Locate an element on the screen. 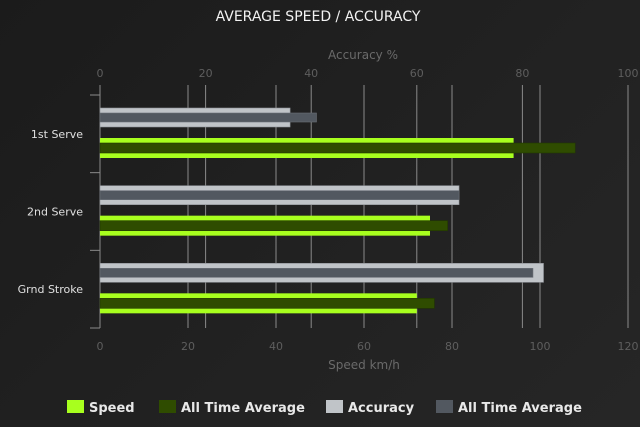 The height and width of the screenshot is (427, 640). speed-tick-label: 60 is located at coordinates (364, 346).